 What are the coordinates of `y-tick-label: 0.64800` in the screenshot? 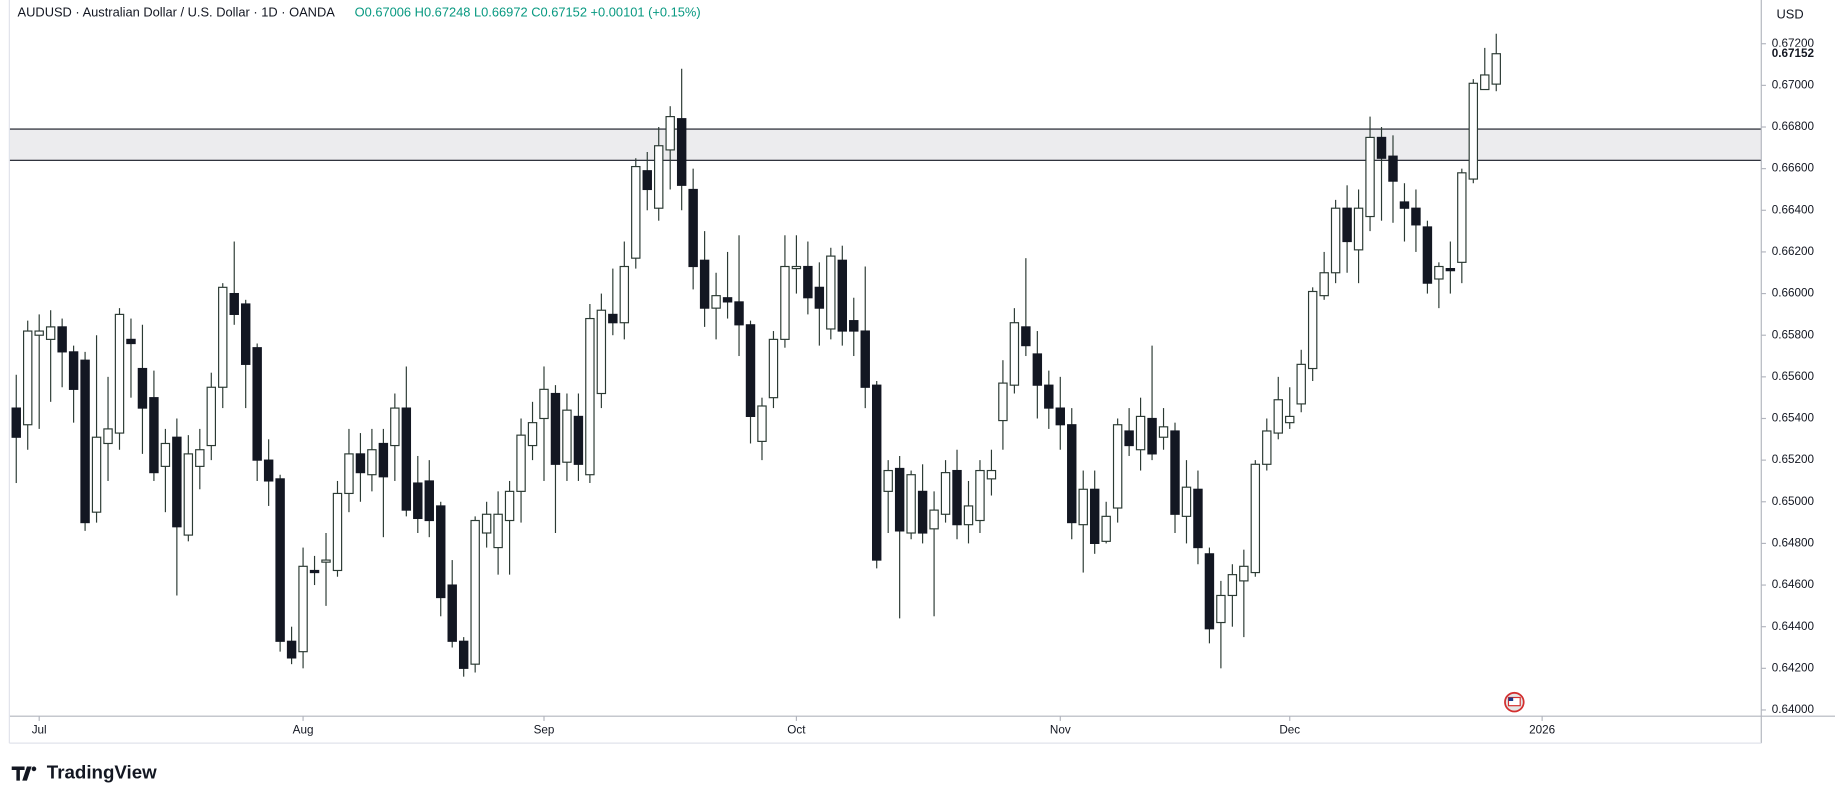 It's located at (1793, 543).